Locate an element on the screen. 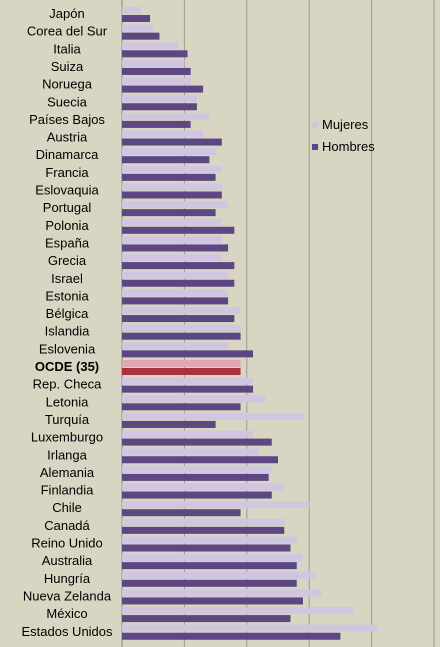  category-label: Noruega is located at coordinates (67, 84).